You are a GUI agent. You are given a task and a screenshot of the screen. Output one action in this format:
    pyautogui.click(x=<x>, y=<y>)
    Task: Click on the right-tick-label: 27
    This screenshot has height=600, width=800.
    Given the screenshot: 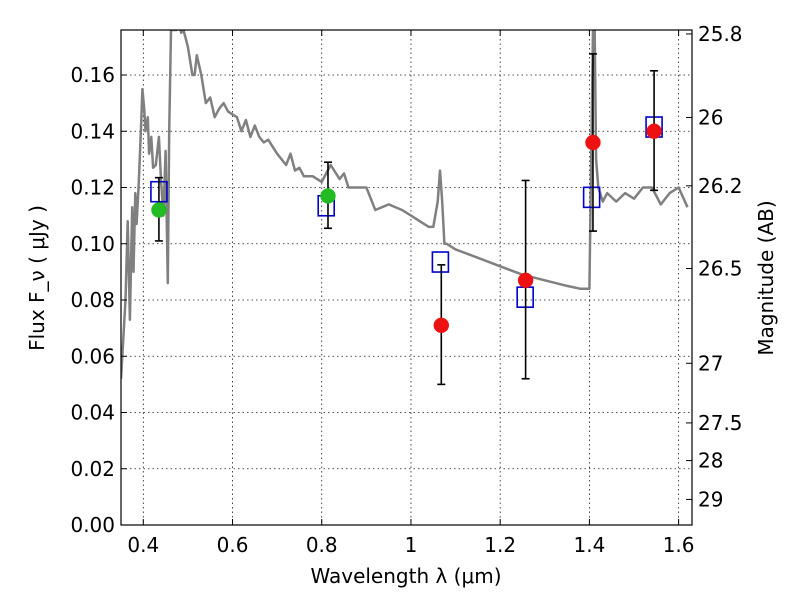 What is the action you would take?
    pyautogui.click(x=710, y=363)
    